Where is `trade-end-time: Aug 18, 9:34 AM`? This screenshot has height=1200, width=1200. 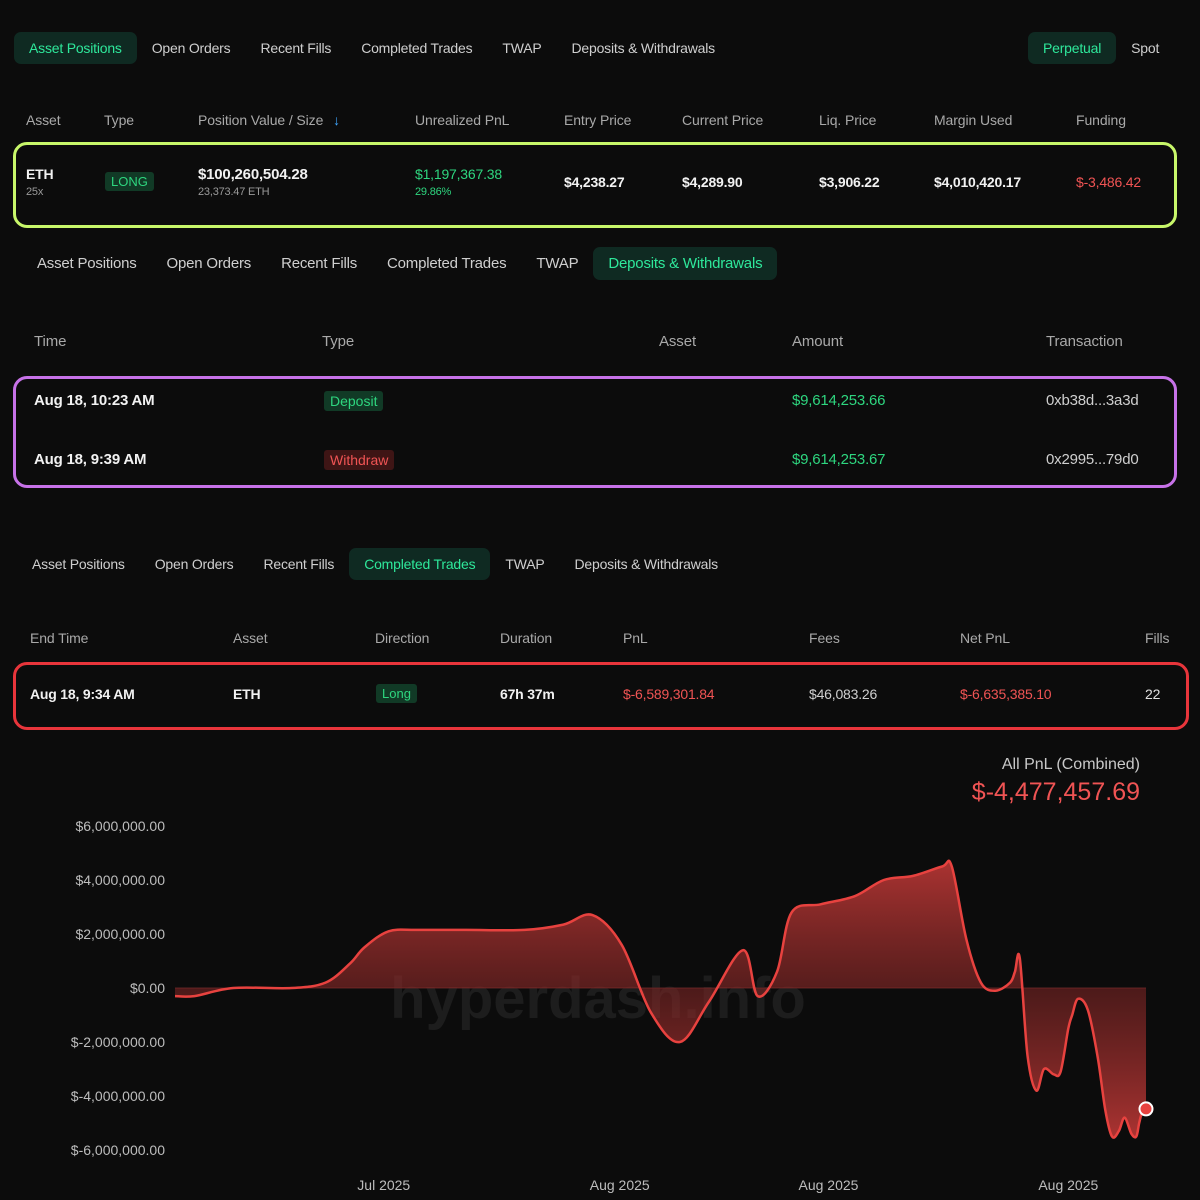
trade-end-time: Aug 18, 9:34 AM is located at coordinates (82, 694).